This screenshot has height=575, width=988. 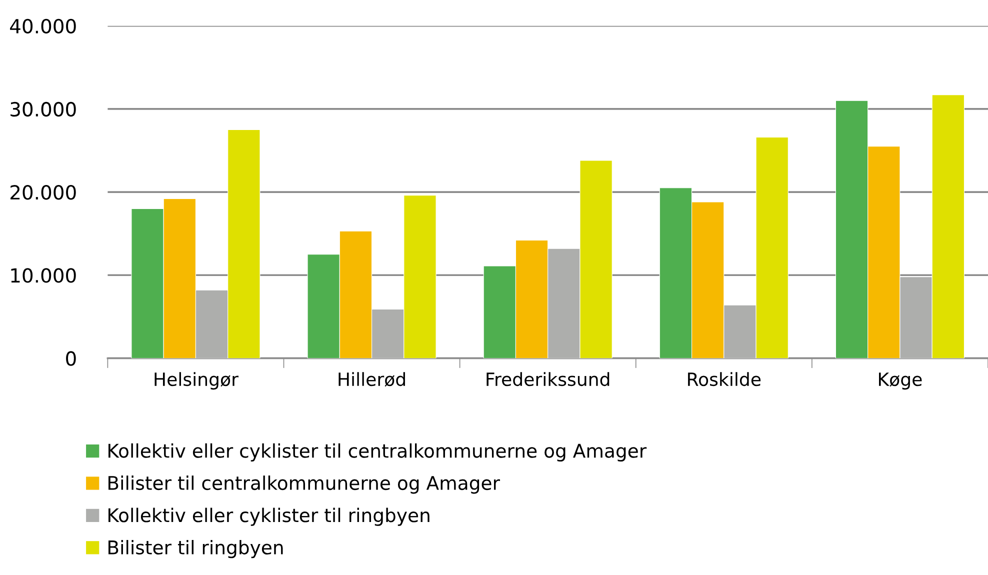 What do you see at coordinates (196, 381) in the screenshot?
I see `x-tick-label: Helsingør` at bounding box center [196, 381].